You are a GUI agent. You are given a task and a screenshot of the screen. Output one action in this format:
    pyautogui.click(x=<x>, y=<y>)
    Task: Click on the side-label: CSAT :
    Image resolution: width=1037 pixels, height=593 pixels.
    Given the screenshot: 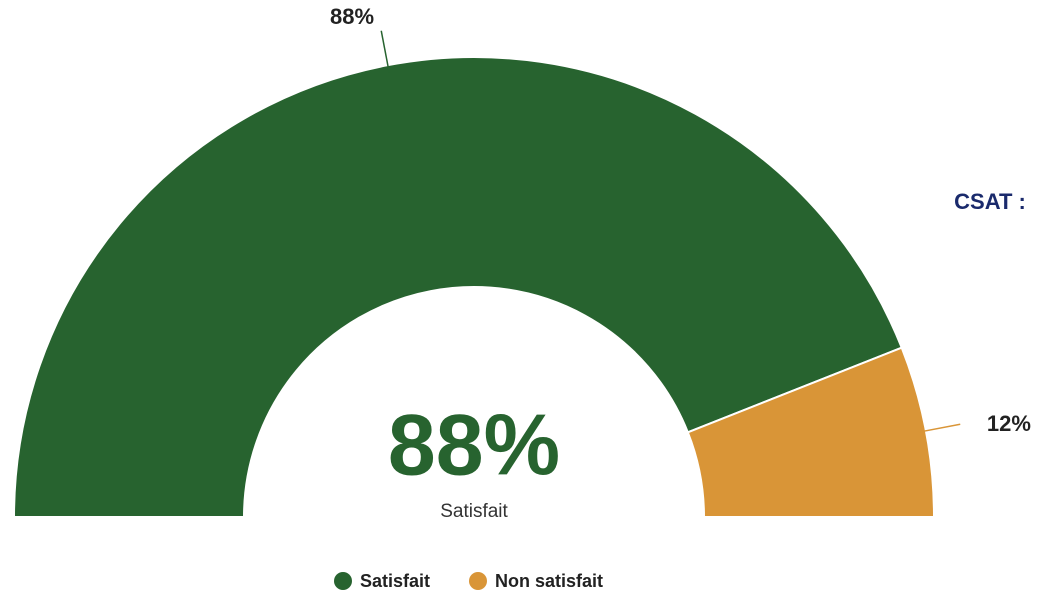 What is the action you would take?
    pyautogui.click(x=990, y=201)
    